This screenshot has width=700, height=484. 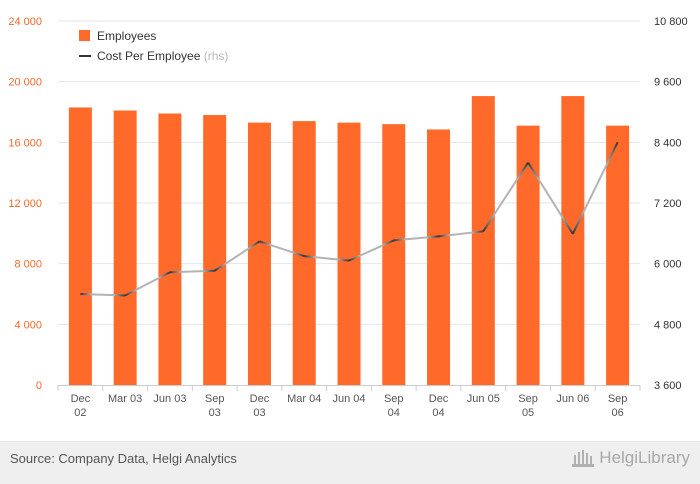 I want to click on right-tick-label: 7 200, so click(x=668, y=204).